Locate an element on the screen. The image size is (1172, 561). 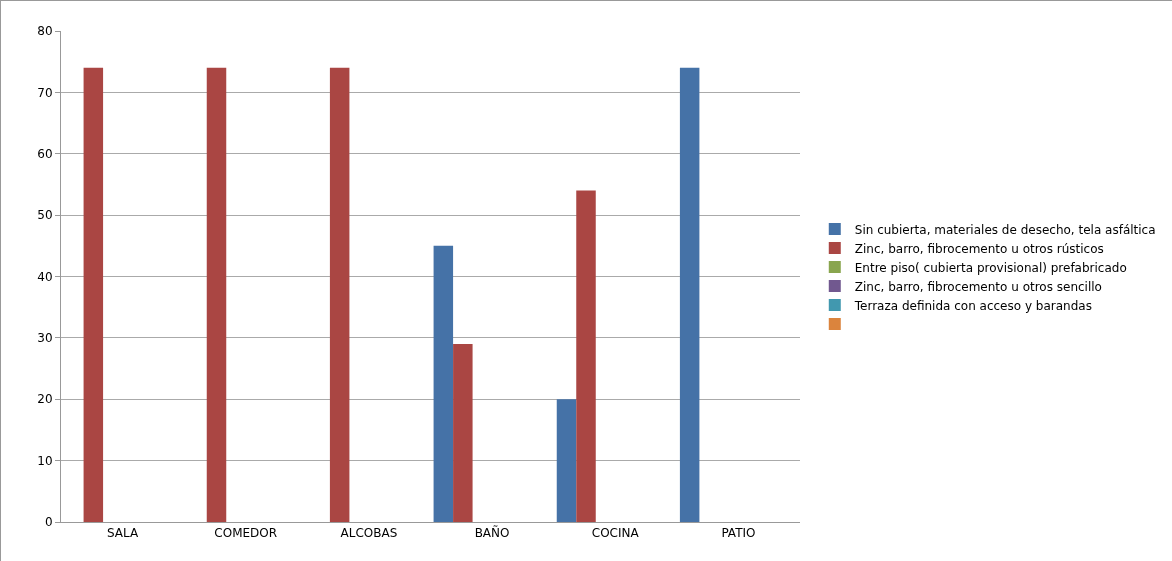
y-tick-label: 60 is located at coordinates (45, 153).